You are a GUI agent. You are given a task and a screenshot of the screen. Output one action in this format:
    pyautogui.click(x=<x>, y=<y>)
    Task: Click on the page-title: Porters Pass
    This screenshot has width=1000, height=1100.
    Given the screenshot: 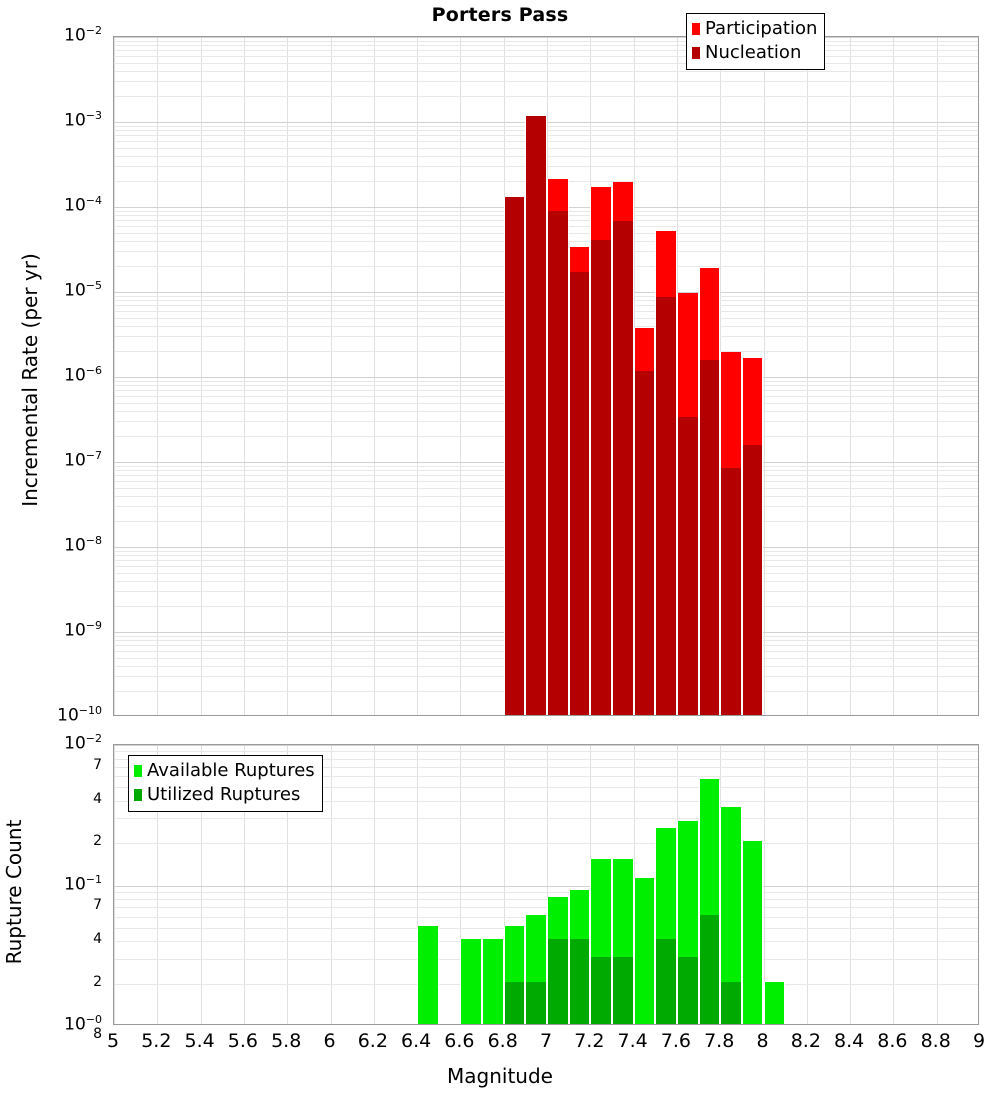 What is the action you would take?
    pyautogui.click(x=500, y=15)
    